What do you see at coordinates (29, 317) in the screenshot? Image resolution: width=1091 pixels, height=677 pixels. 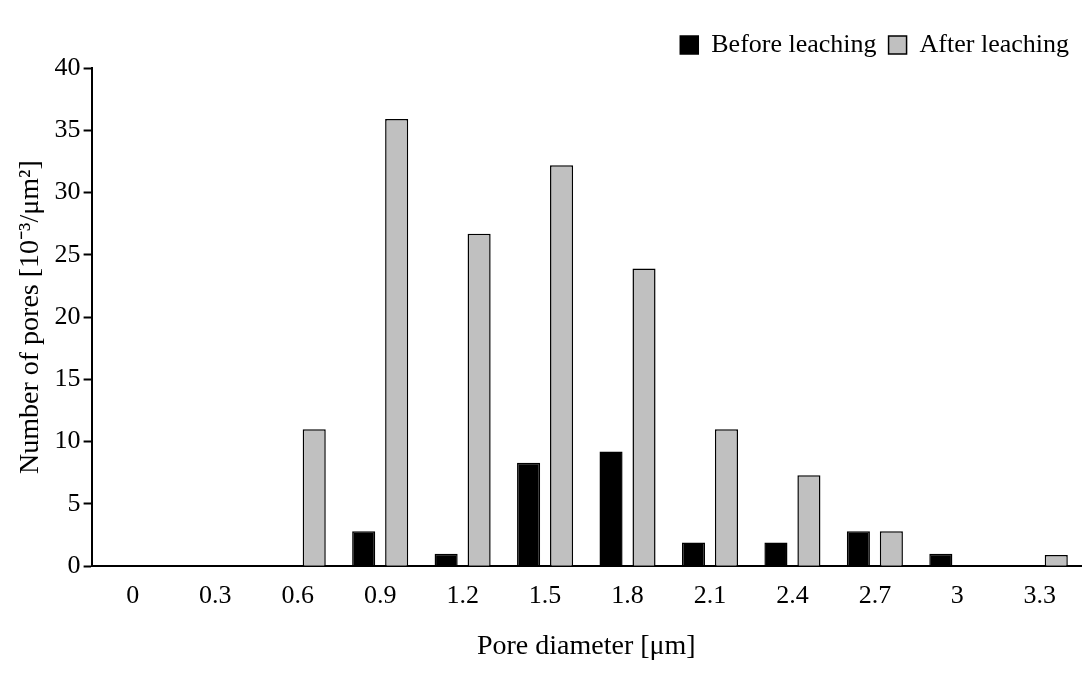 I see `y-axis-title: Number of pores [10⁻³/μm²]` at bounding box center [29, 317].